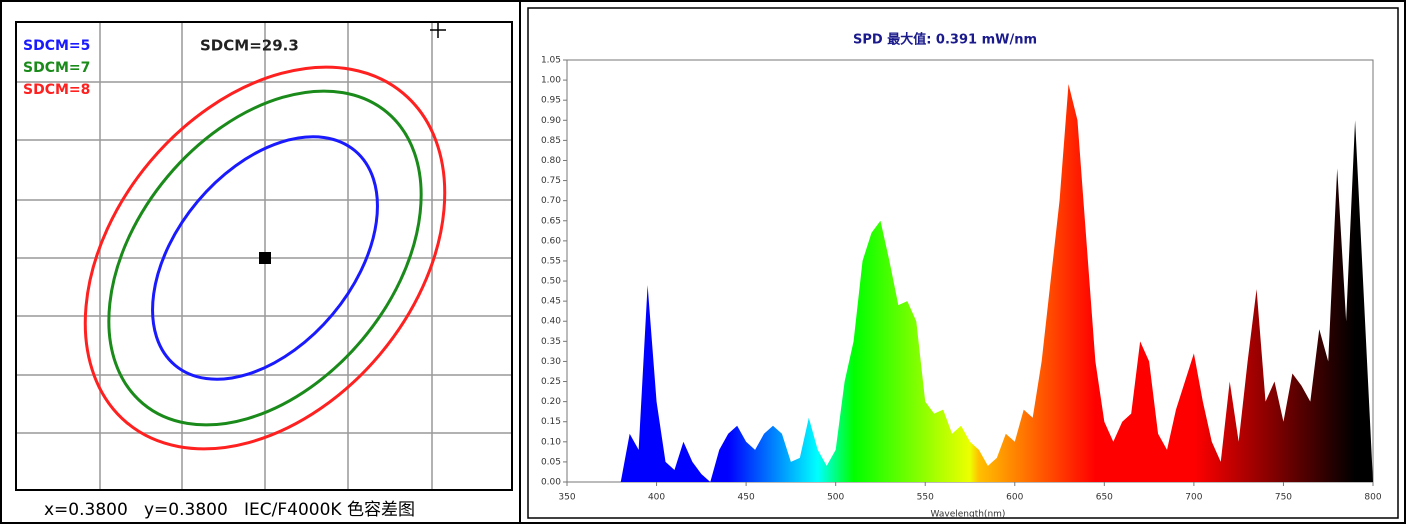 Image resolution: width=1406 pixels, height=524 pixels. What do you see at coordinates (1014, 498) in the screenshot?
I see `x-tick-label: 600` at bounding box center [1014, 498].